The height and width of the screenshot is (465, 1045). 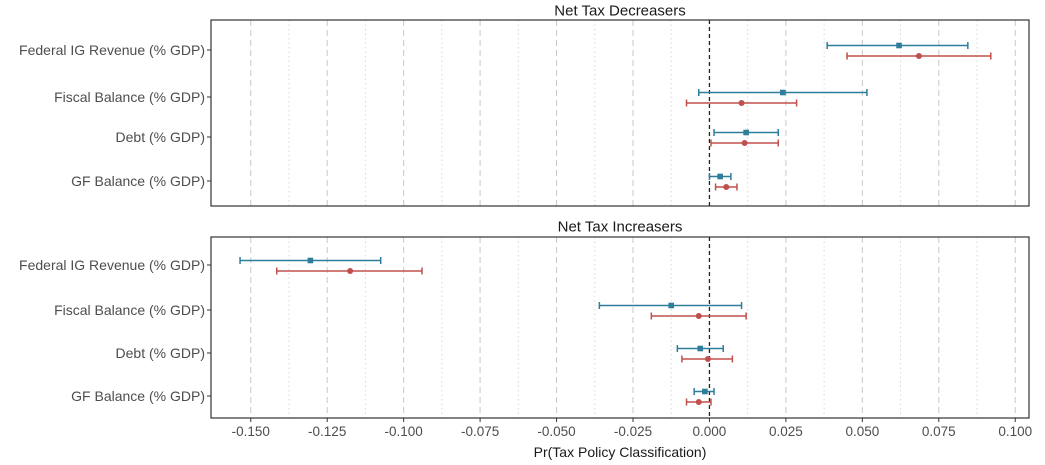 I want to click on x-tick-label: -0.025, so click(x=633, y=431).